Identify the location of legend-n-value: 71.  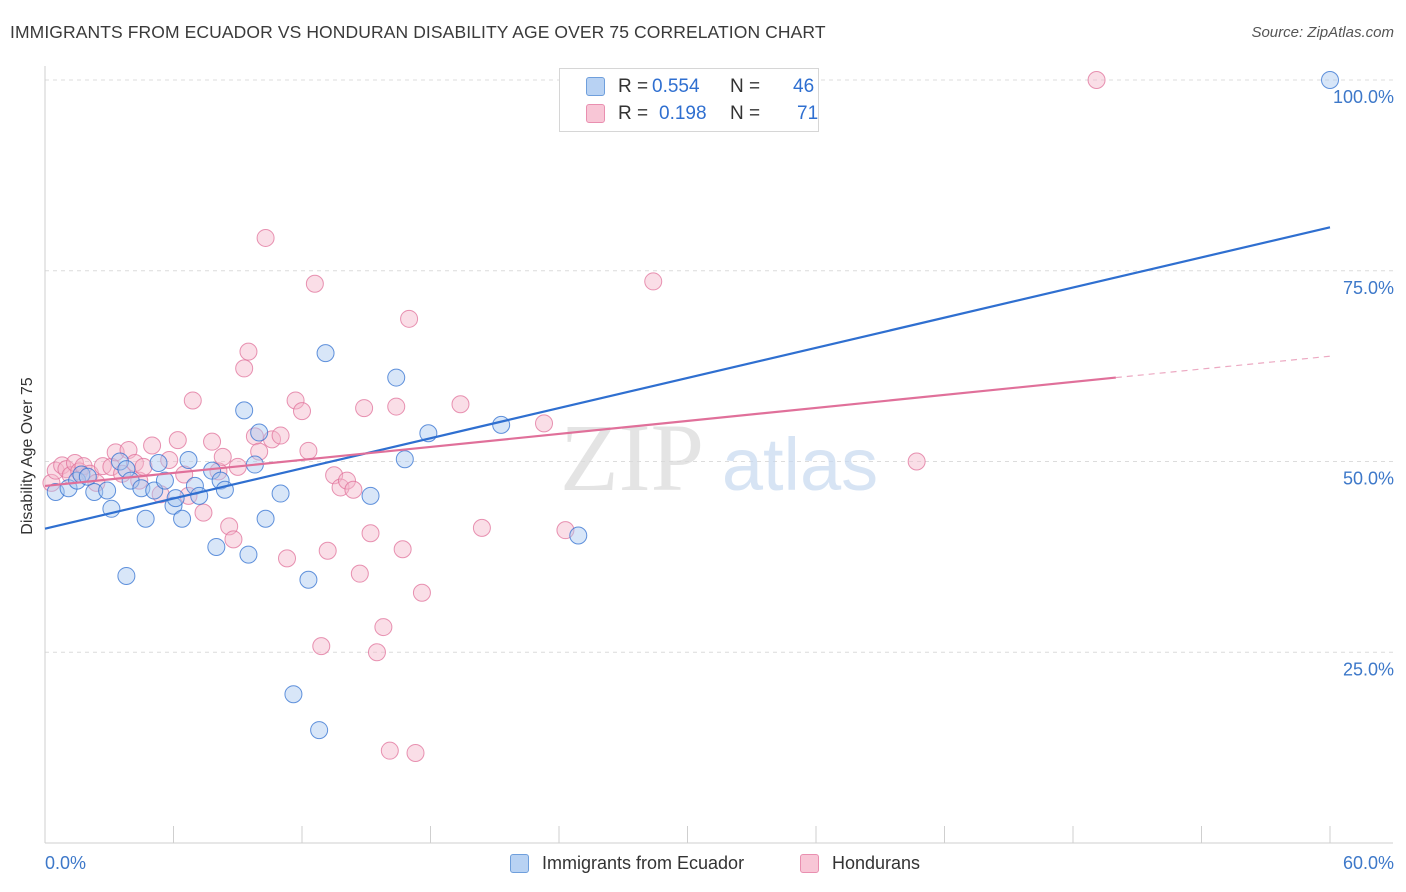
(808, 113).